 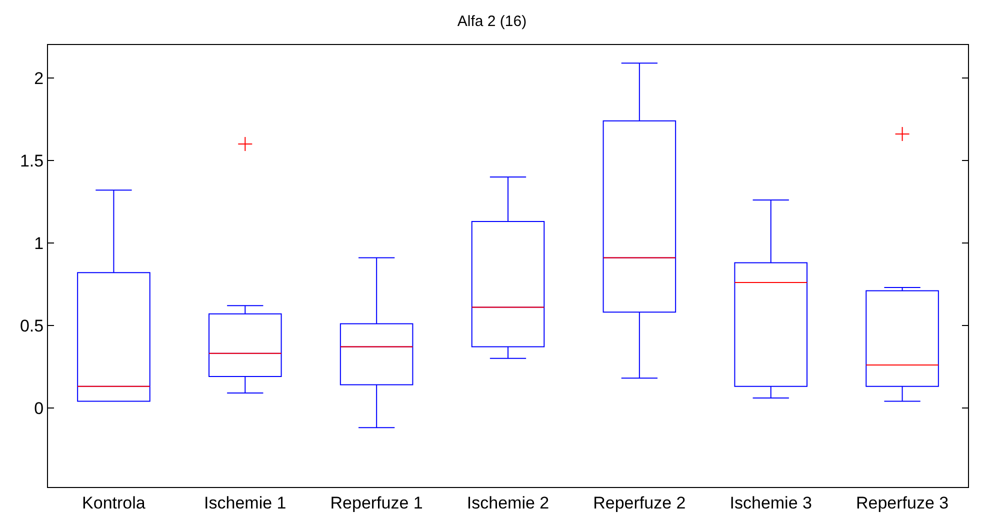 I want to click on x-tick-label: Reperfuze 3, so click(x=902, y=502).